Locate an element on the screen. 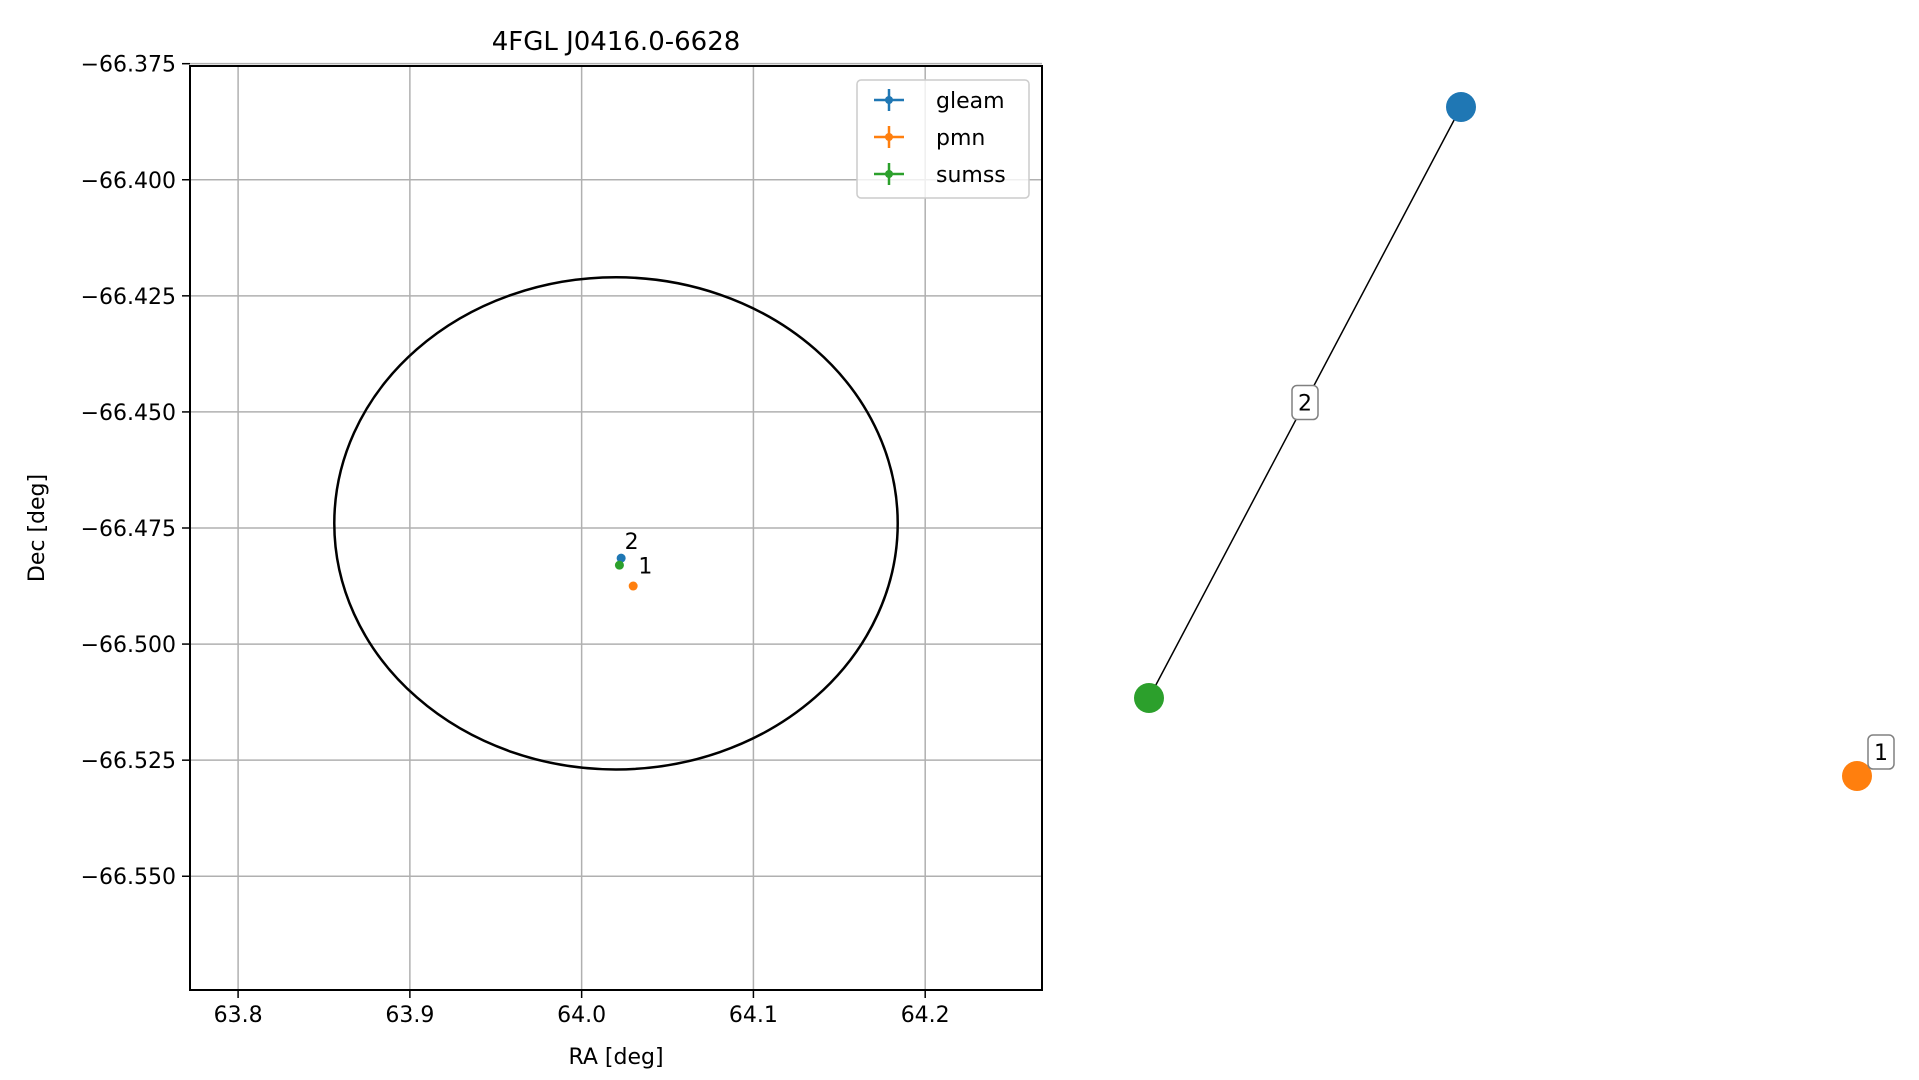  chart-title: 4FGL J0416.0-6628 is located at coordinates (616, 42).